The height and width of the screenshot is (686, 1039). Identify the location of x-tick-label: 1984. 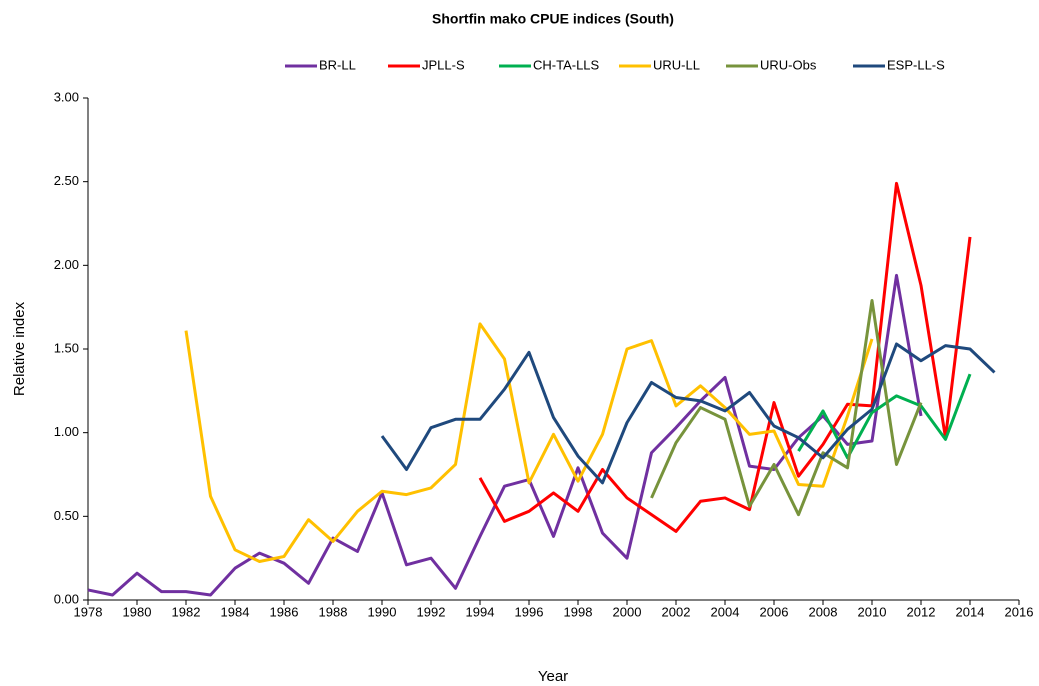
(235, 611).